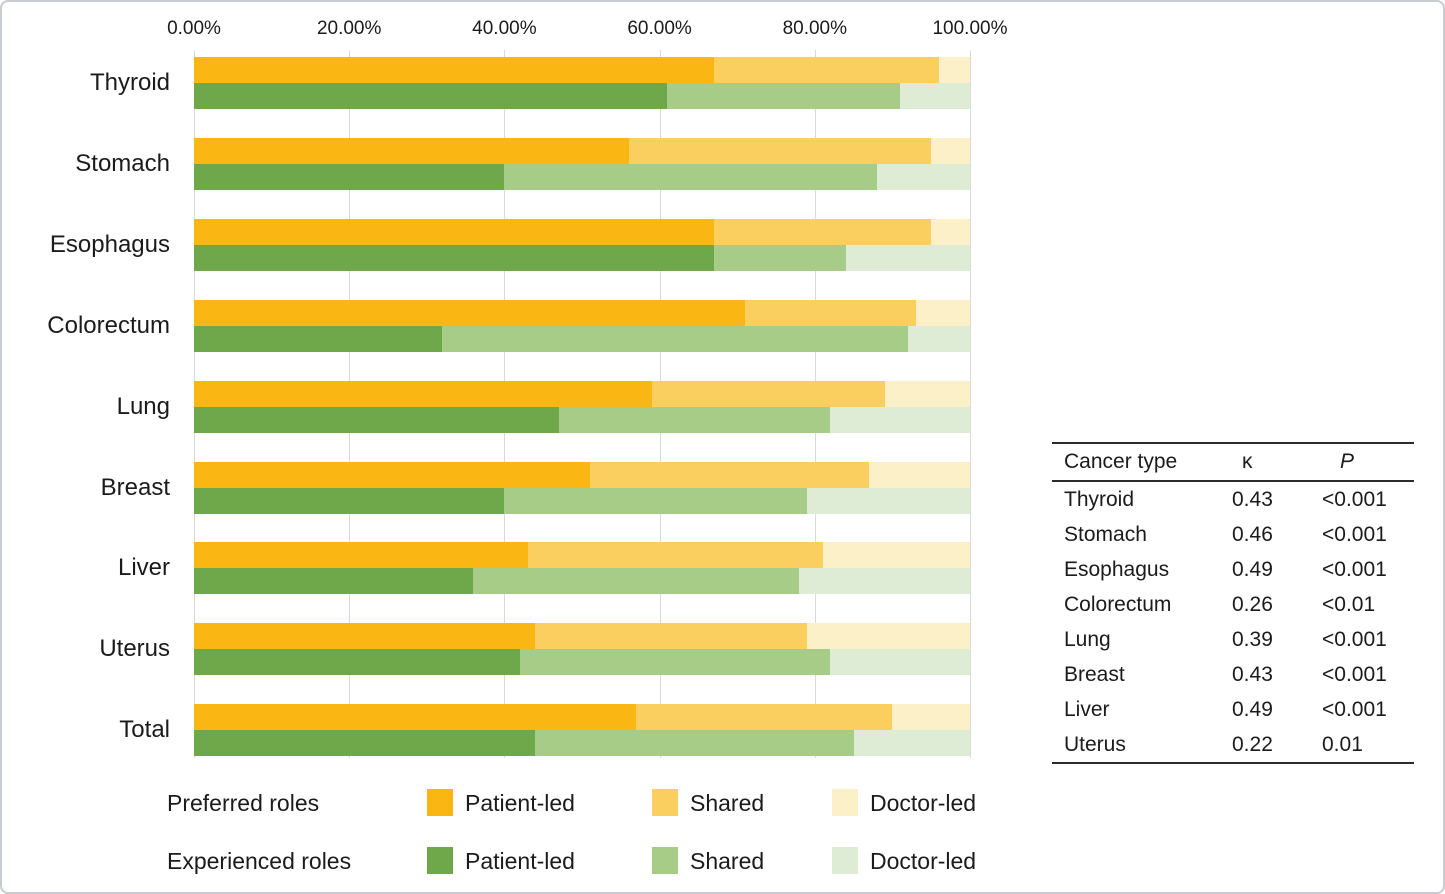 This screenshot has width=1445, height=894. What do you see at coordinates (923, 803) in the screenshot?
I see `legend-item-label: Doctor-led` at bounding box center [923, 803].